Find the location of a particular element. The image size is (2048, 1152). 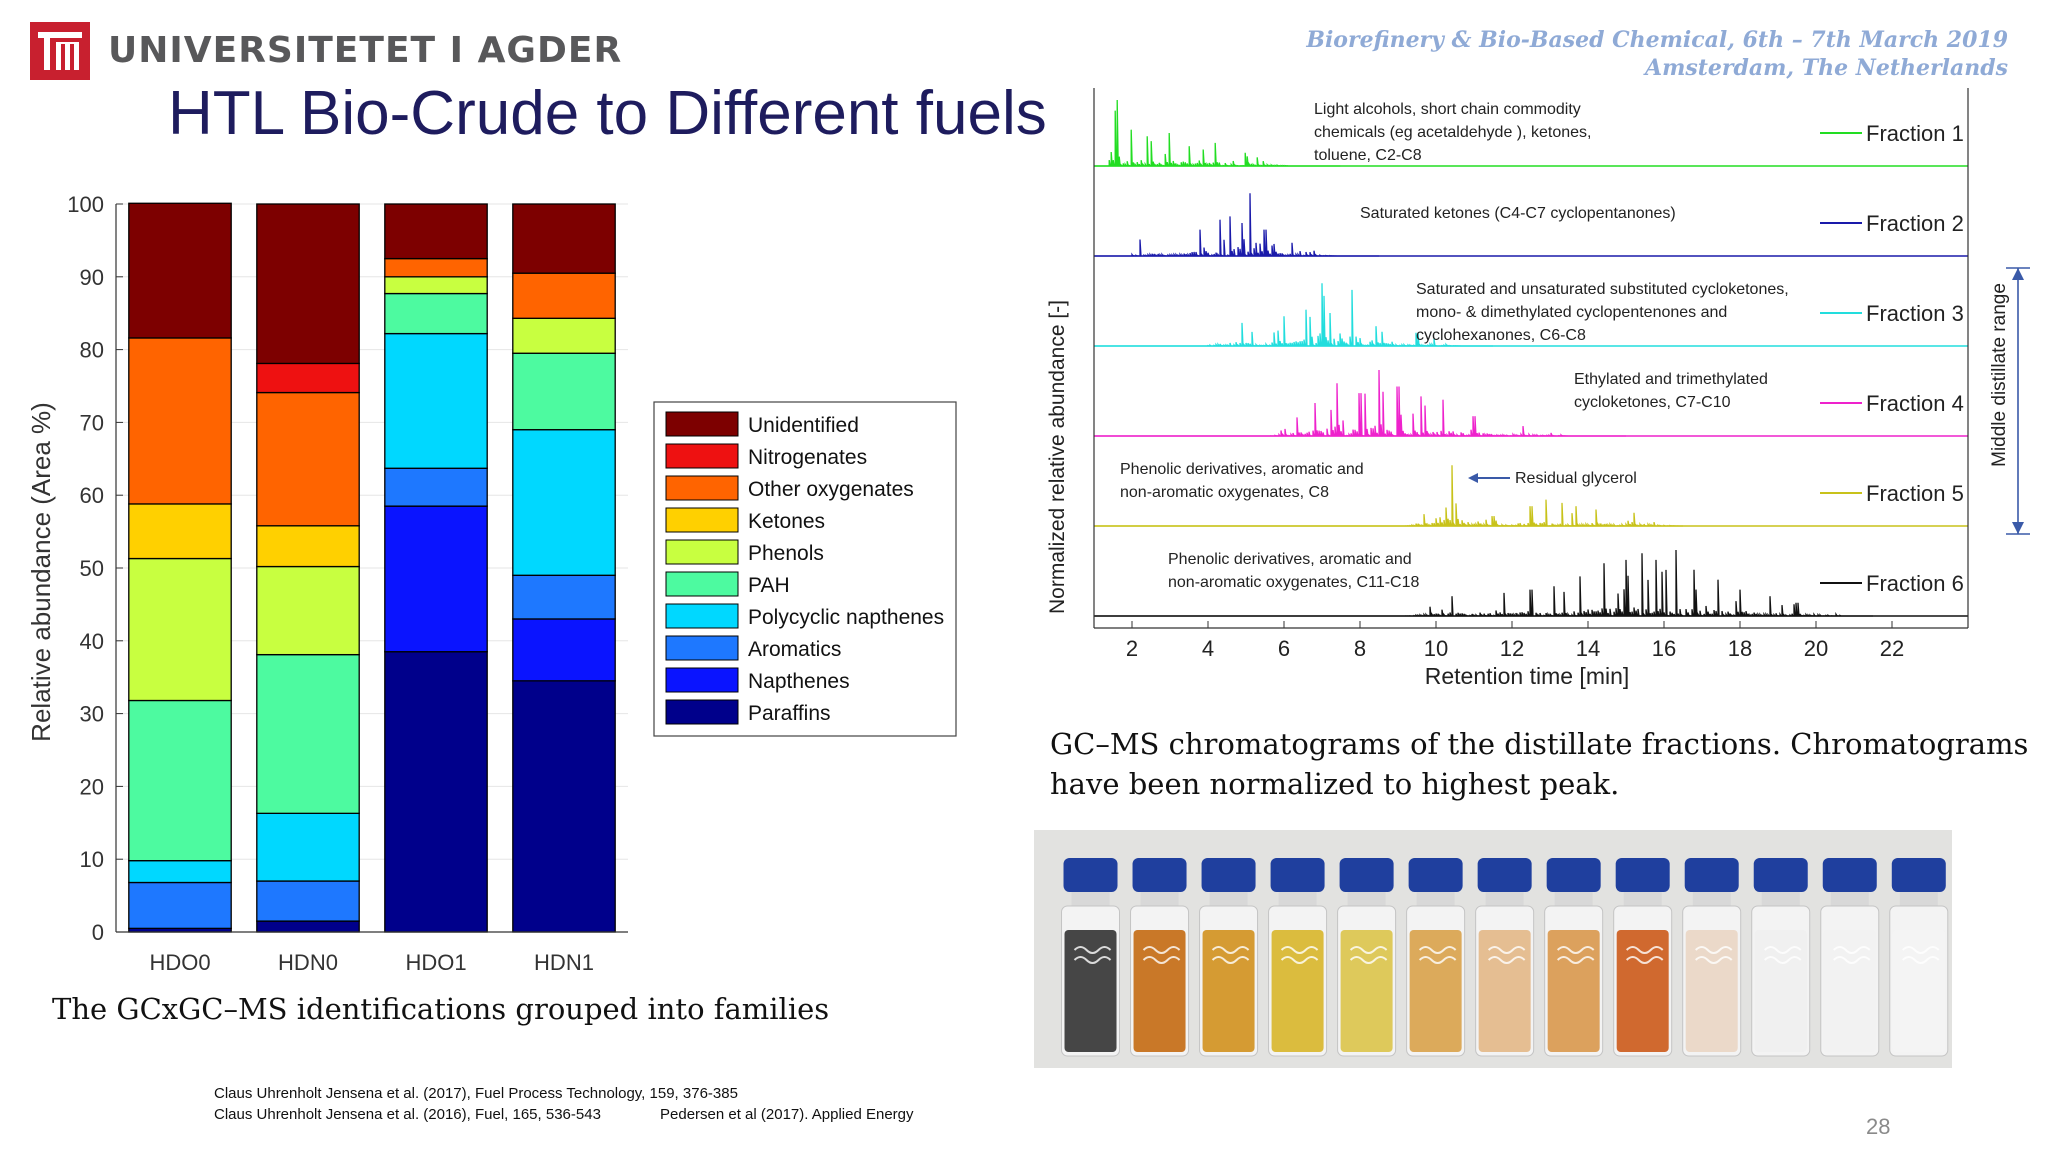

fraction-annotation: non-aromatic oxygenates, C8 is located at coordinates (1224, 492).